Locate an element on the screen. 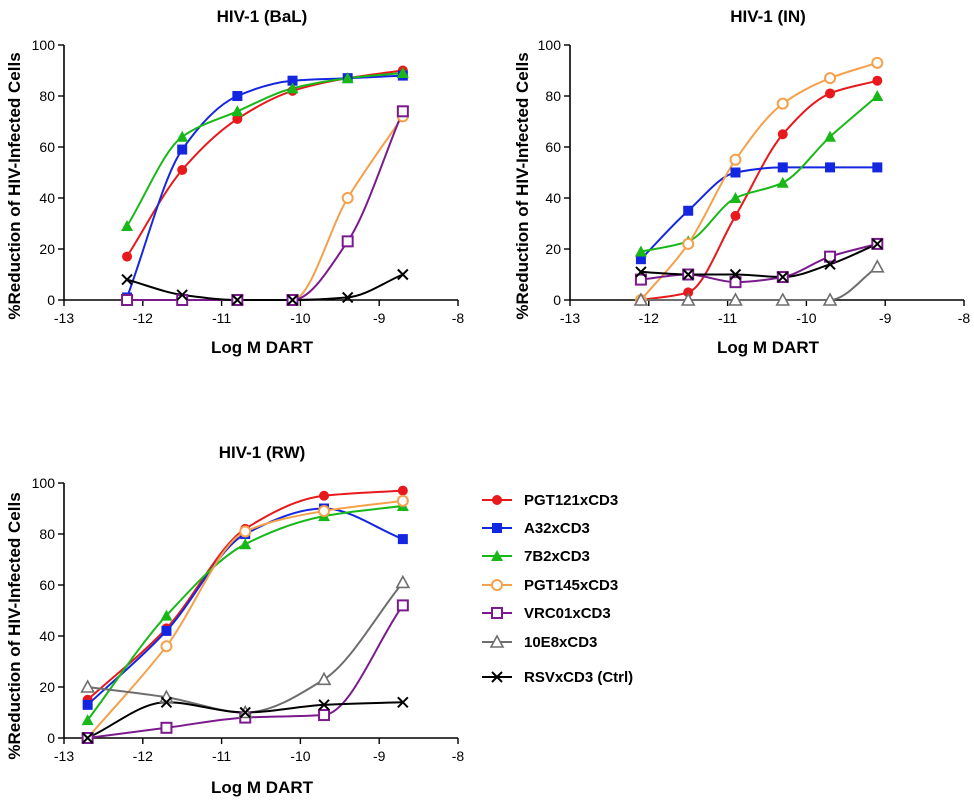 This screenshot has width=974, height=800. legend-label: A32xCD3 is located at coordinates (557, 528).